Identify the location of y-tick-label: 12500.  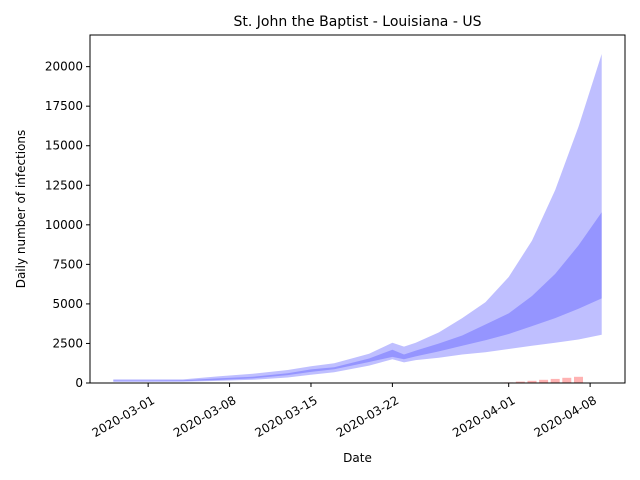
(64, 185).